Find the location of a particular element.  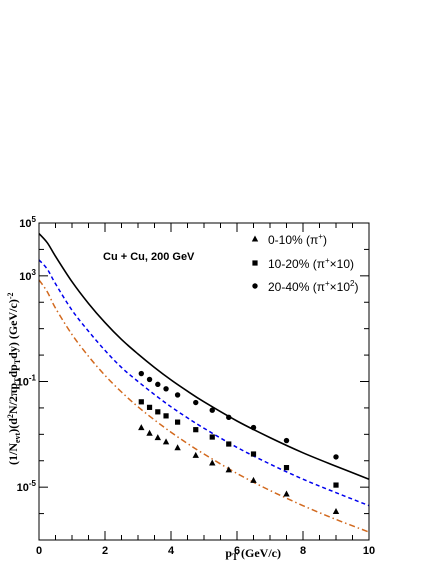

x-tick-label: 4 is located at coordinates (171, 551).